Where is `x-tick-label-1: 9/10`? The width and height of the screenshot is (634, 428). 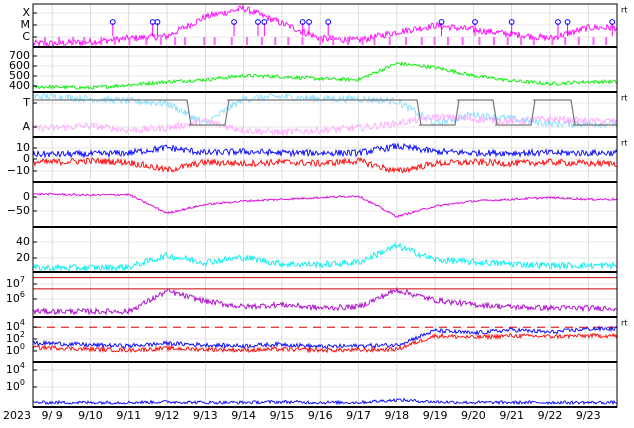
x-tick-label-1: 9/10 is located at coordinates (90, 415).